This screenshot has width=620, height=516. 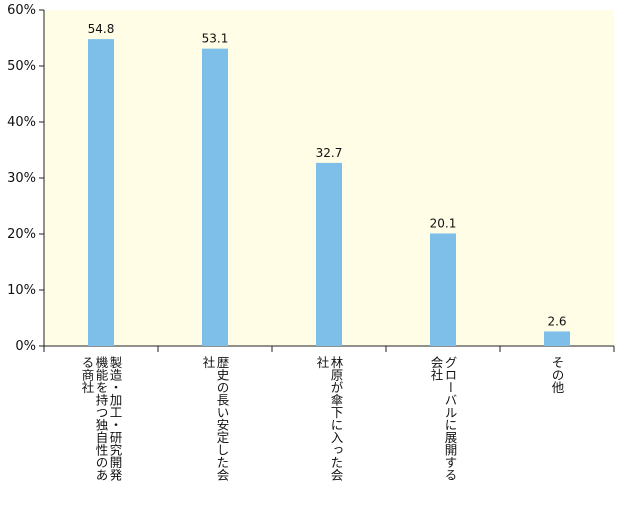 I want to click on data-label: 20.1, so click(x=443, y=223).